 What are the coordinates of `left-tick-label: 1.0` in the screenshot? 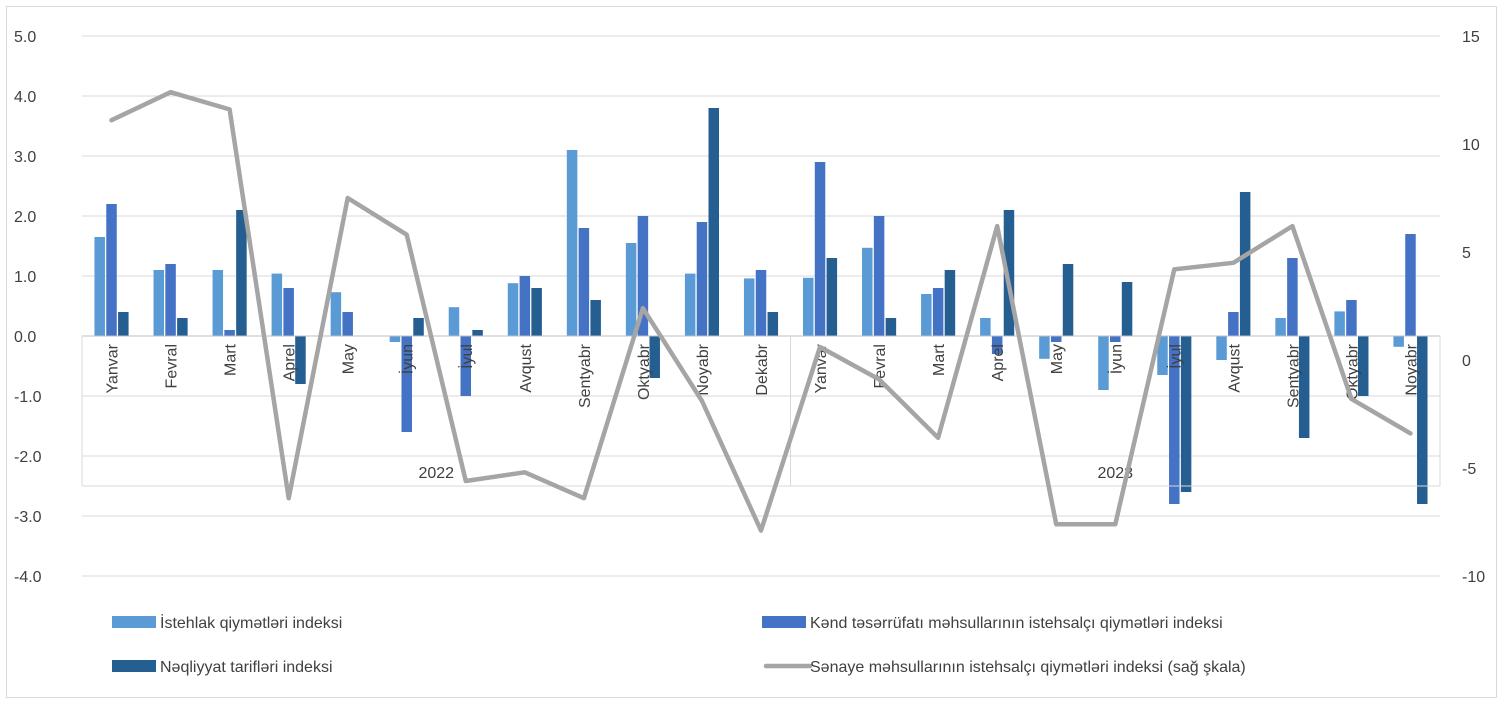 It's located at (25, 277).